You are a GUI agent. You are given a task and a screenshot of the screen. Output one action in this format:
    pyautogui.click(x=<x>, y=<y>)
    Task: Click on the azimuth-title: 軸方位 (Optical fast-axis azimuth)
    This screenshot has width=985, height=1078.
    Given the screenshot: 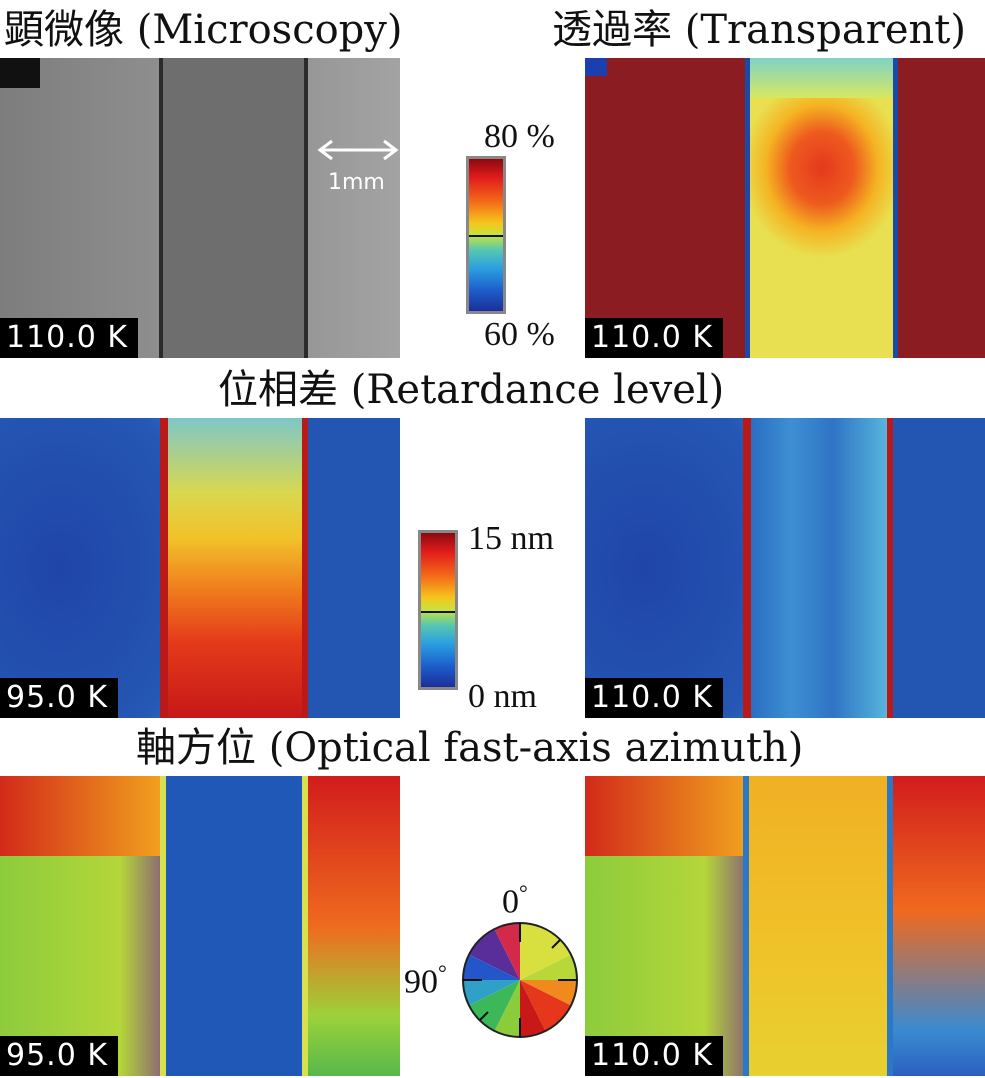 What is the action you would take?
    pyautogui.click(x=470, y=748)
    